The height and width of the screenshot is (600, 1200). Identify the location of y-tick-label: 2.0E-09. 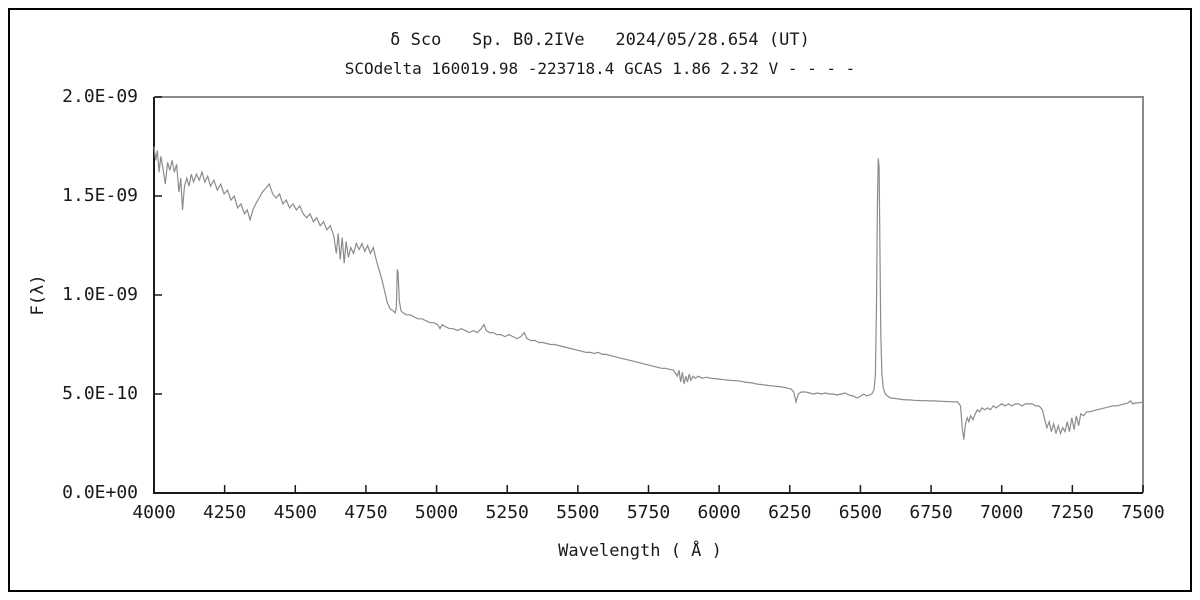
(100, 96).